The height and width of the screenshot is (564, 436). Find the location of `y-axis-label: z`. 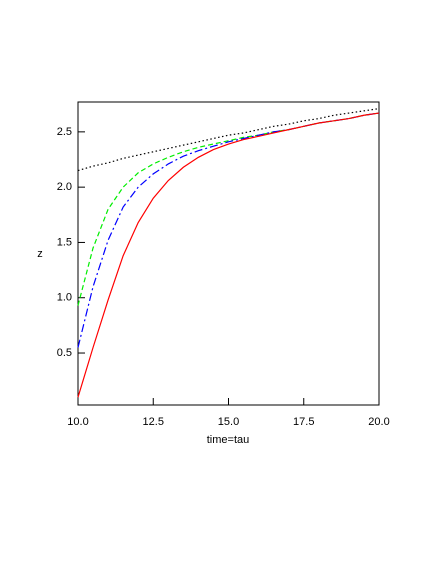

y-axis-label: z is located at coordinates (40, 254).